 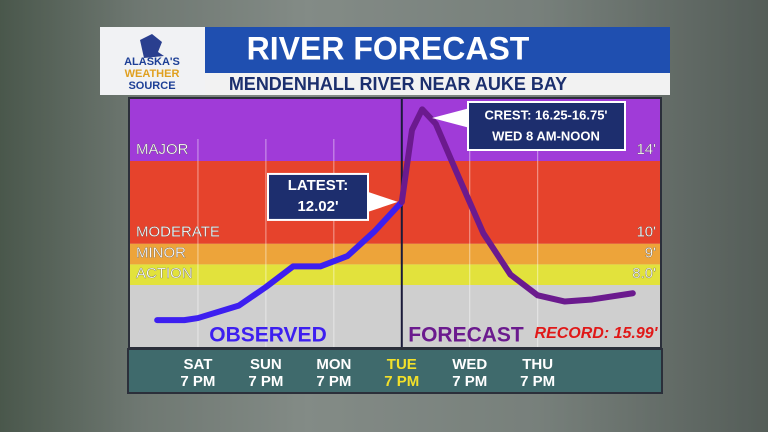 What do you see at coordinates (162, 149) in the screenshot?
I see `stage-label: MAJOR` at bounding box center [162, 149].